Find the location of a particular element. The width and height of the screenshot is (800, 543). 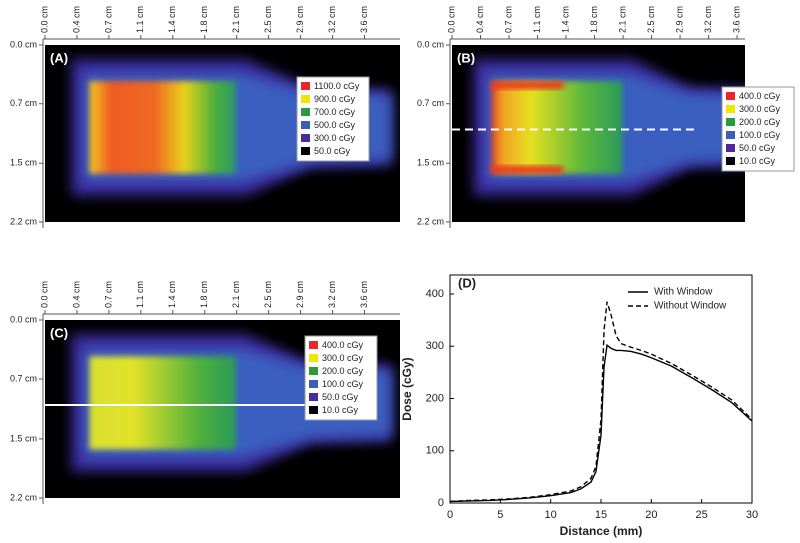

panel-label: (A) is located at coordinates (59, 57).